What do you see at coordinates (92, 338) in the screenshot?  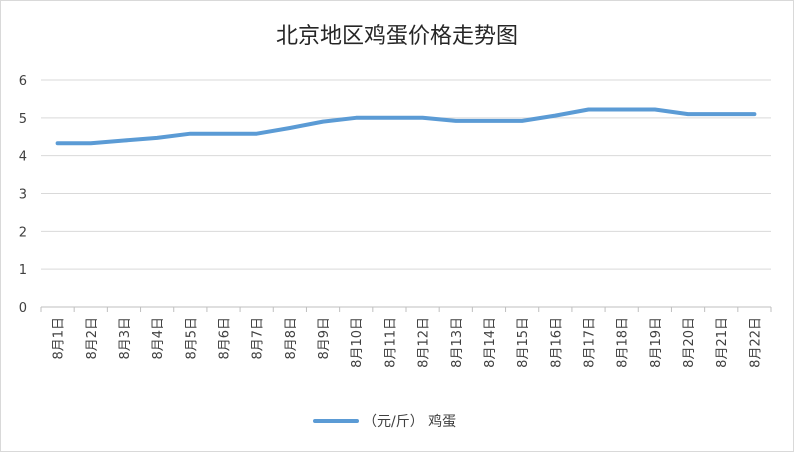 I see `x-tick-label: 8月2日` at bounding box center [92, 338].